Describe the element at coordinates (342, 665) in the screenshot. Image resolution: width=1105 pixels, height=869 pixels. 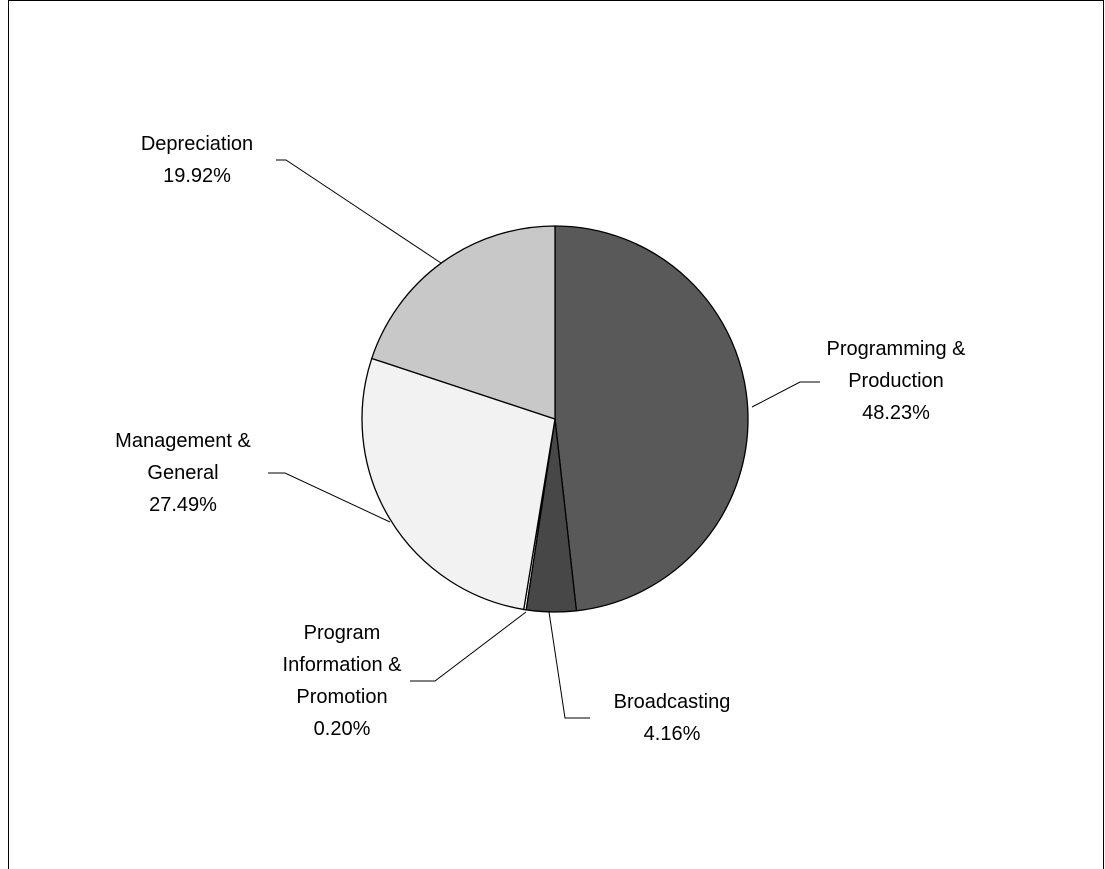
I see `slice-name: Program Information & Promotion` at that location.